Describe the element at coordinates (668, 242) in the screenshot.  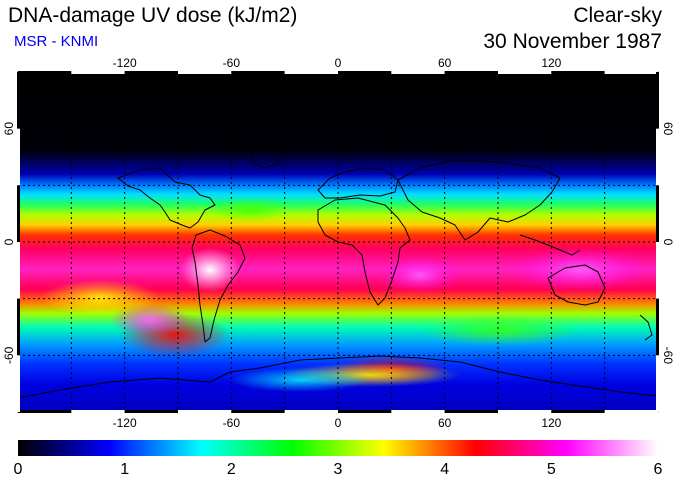
I see `lat-tick-label-right: 0` at that location.